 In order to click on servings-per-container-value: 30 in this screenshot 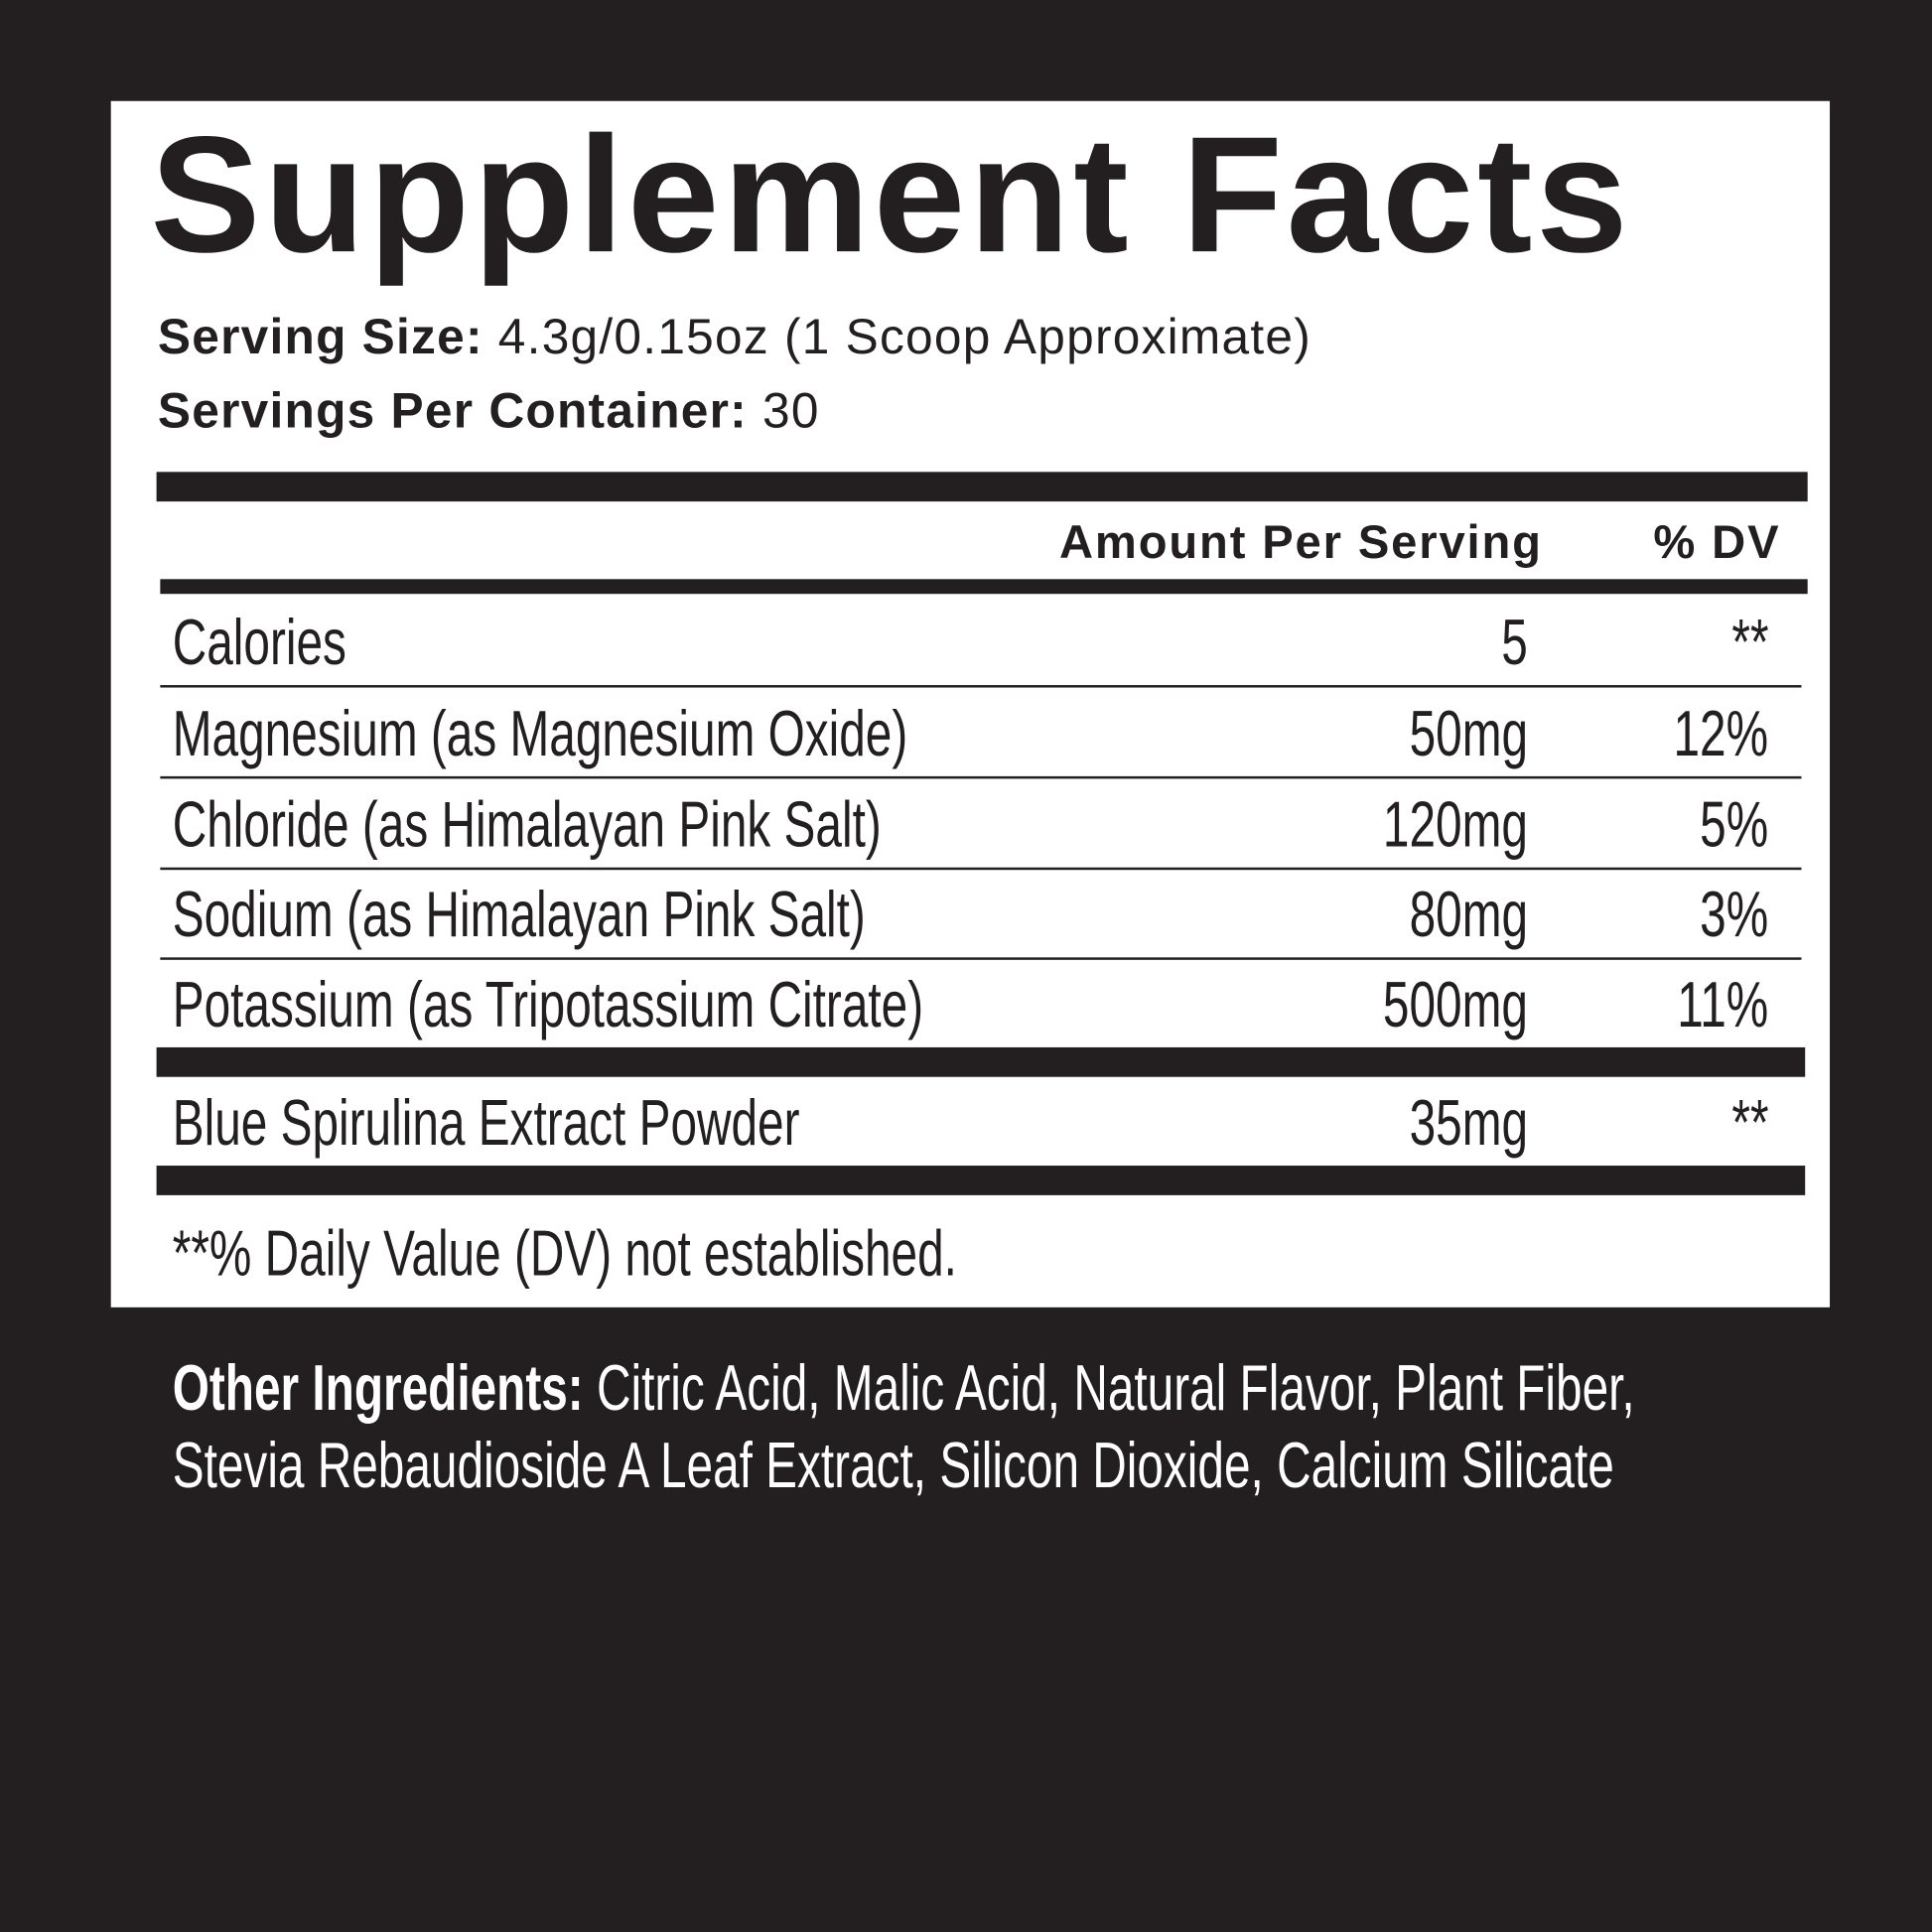, I will do `click(791, 411)`.